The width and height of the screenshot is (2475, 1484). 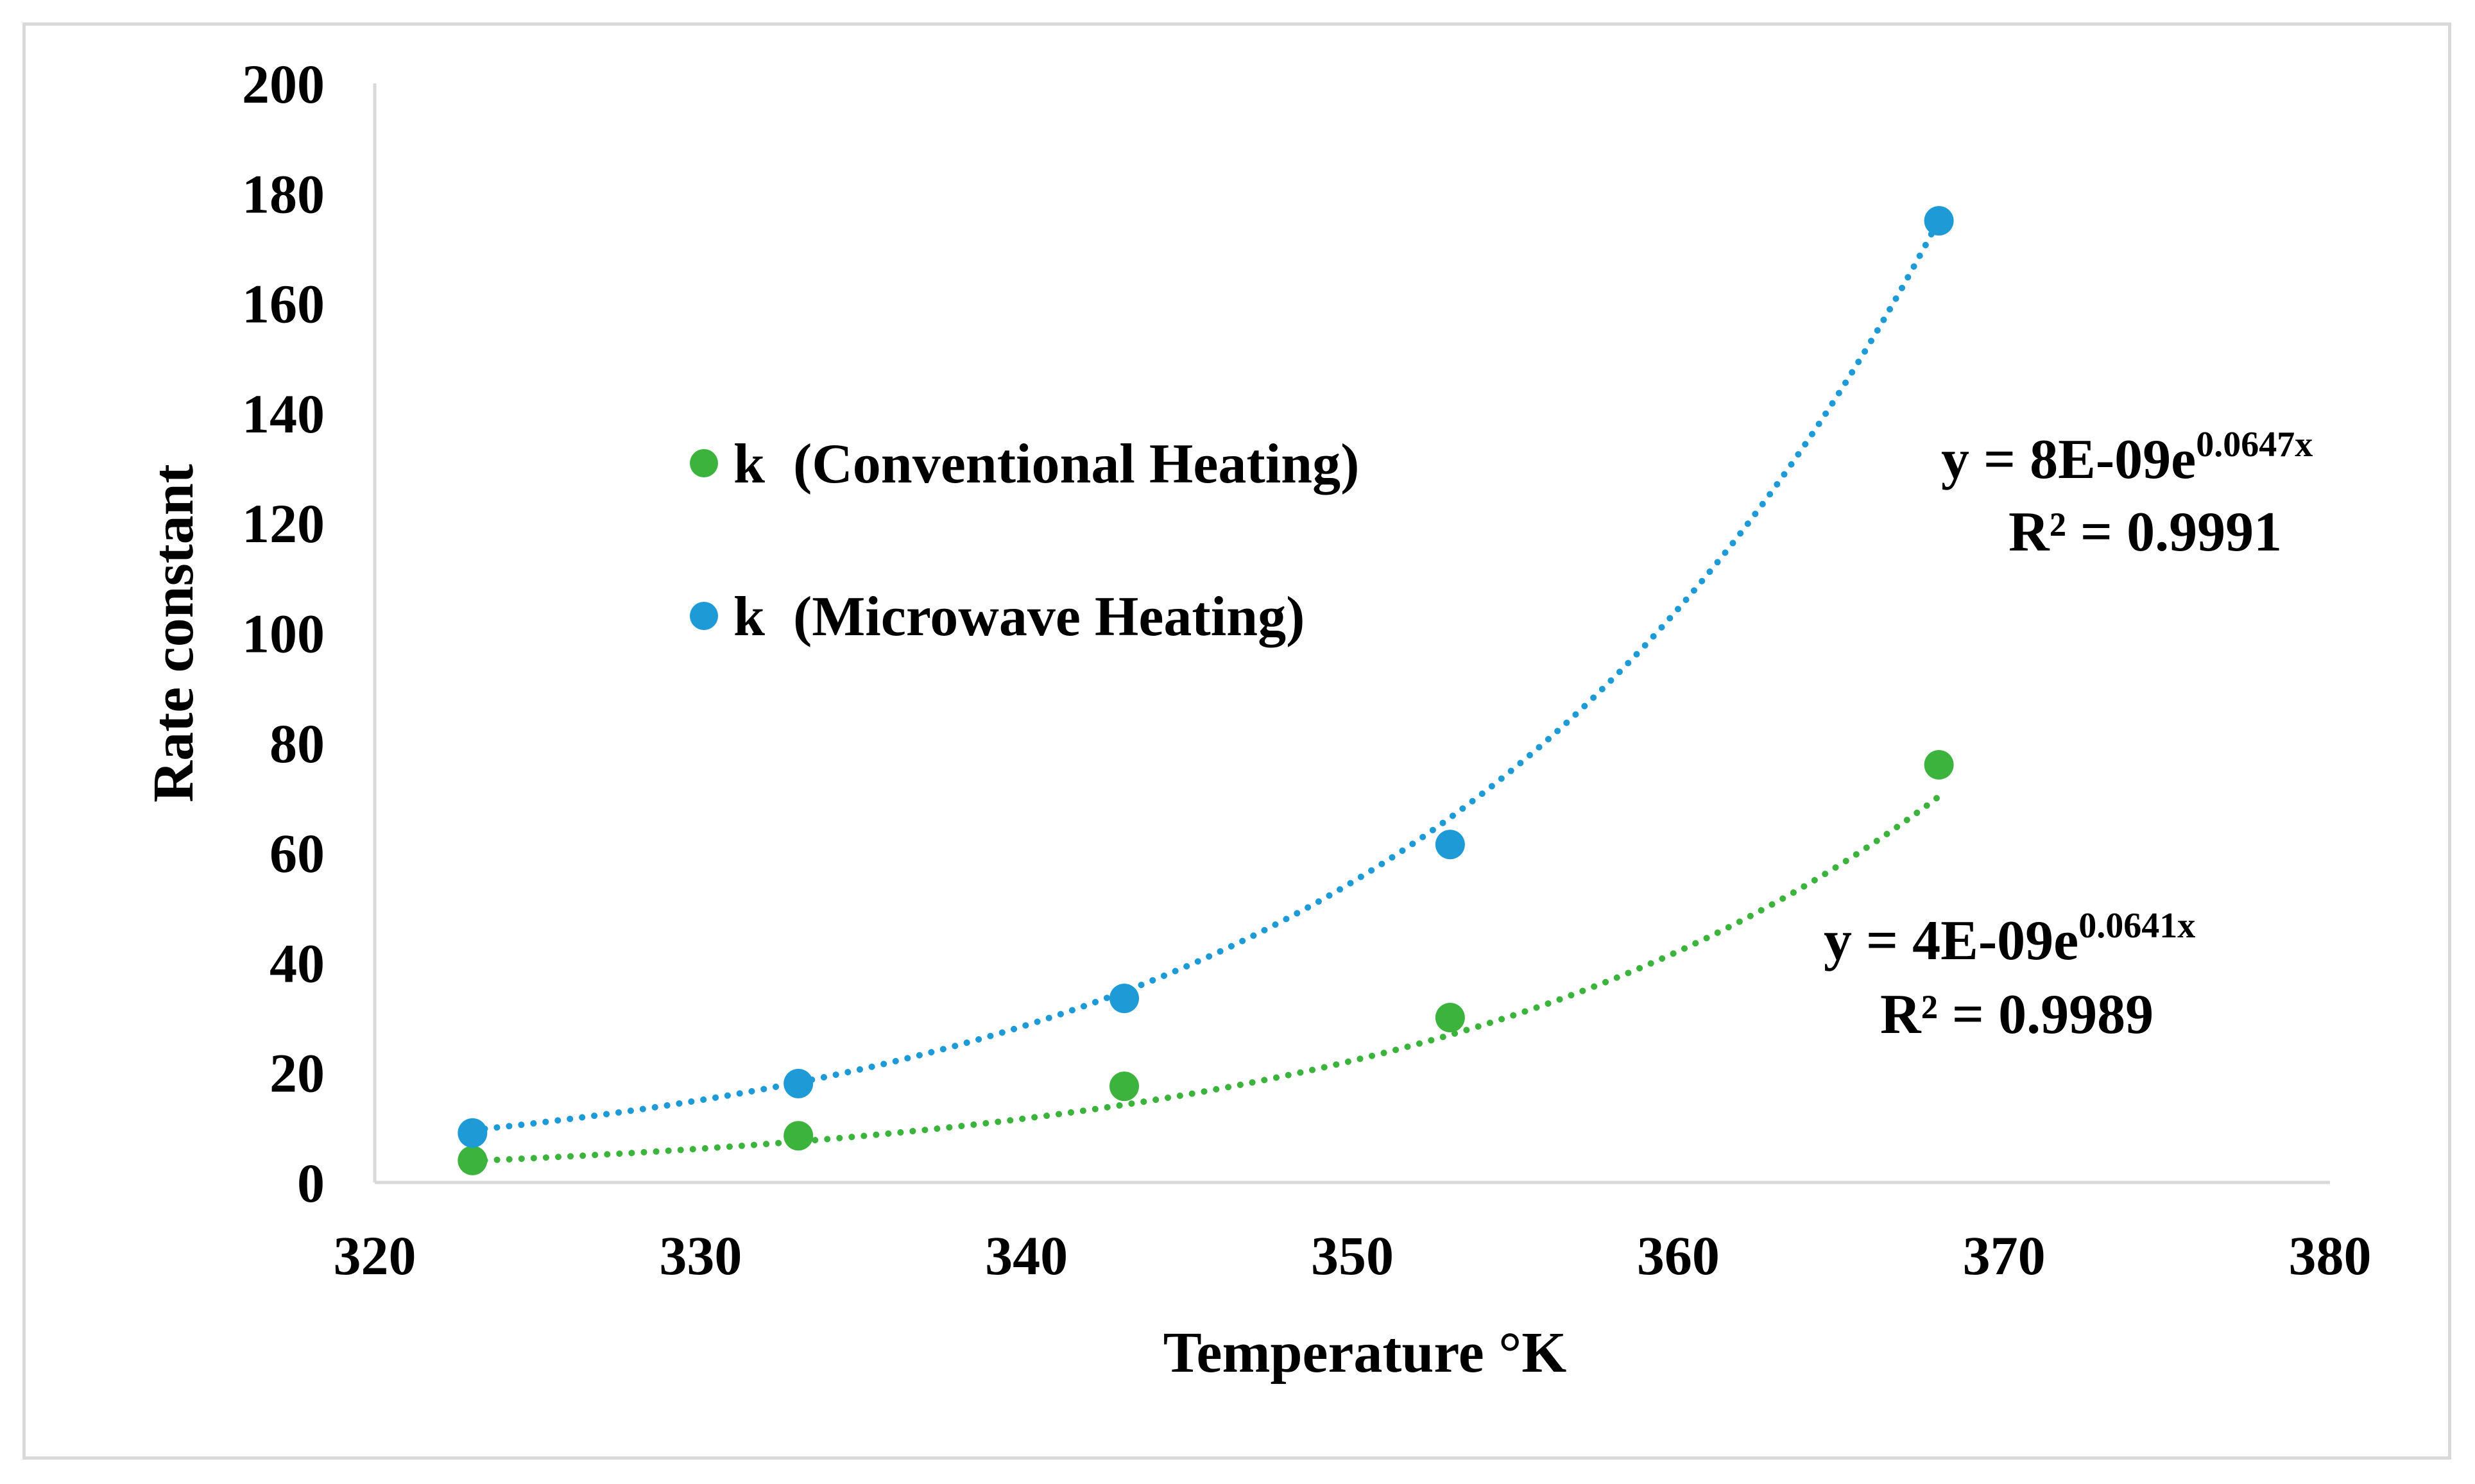 What do you see at coordinates (2127, 494) in the screenshot?
I see `trendline-equation-microwave: y = 8E-09e0.0647x R² = 0.9991` at bounding box center [2127, 494].